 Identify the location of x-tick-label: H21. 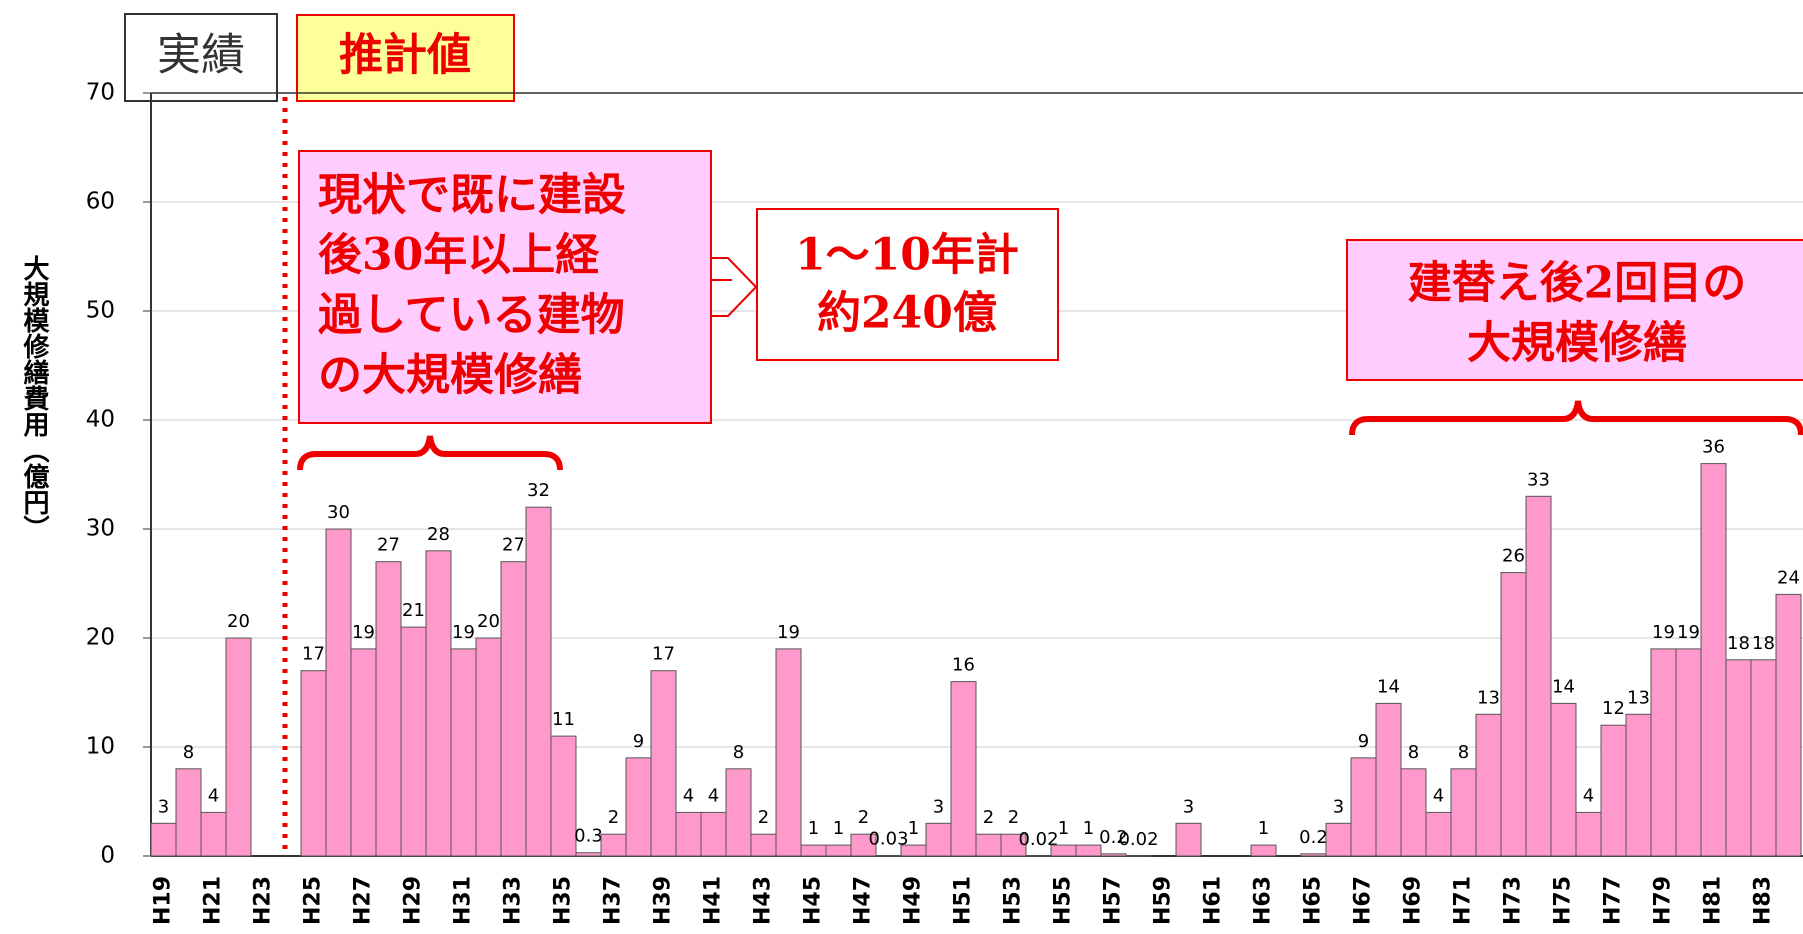
(213, 900).